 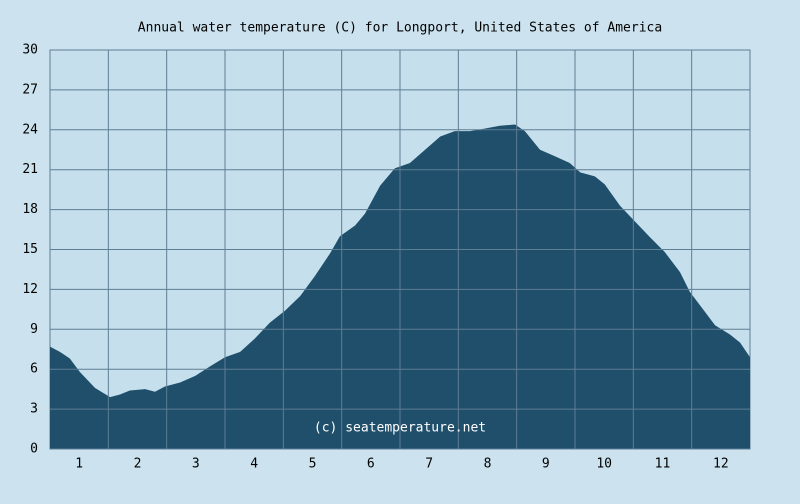 What do you see at coordinates (30, 89) in the screenshot?
I see `y-tick-label: 27` at bounding box center [30, 89].